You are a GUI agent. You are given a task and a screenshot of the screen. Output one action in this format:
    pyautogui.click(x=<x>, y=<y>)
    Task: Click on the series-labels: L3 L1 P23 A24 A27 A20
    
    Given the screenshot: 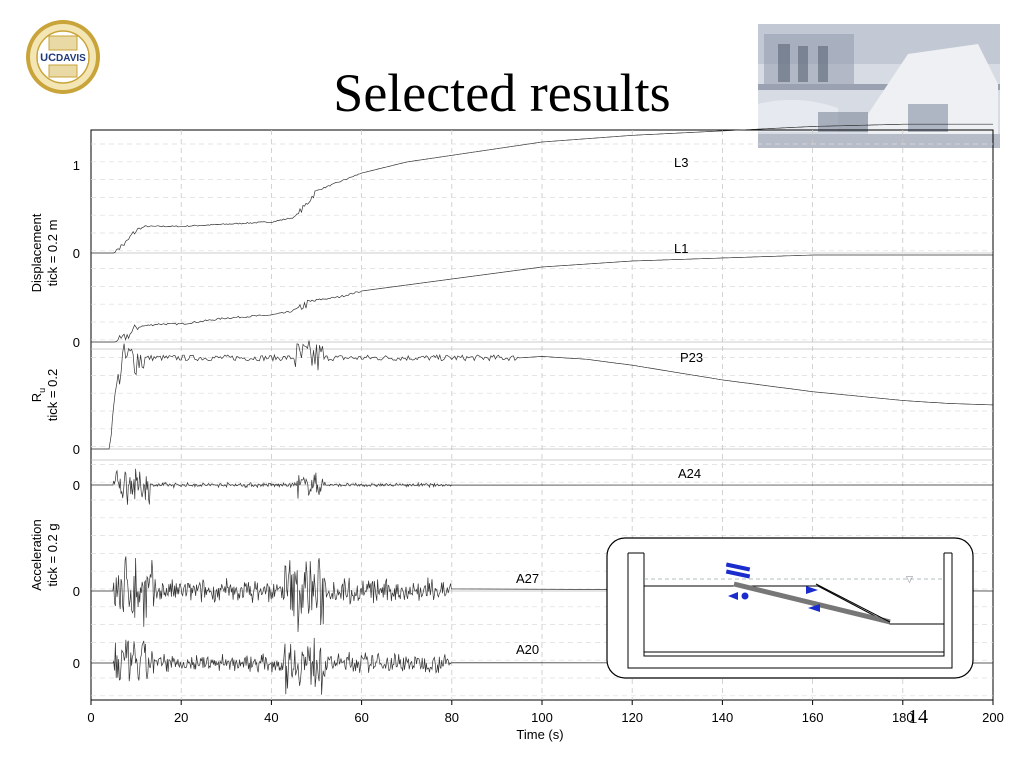 What is the action you would take?
    pyautogui.click(x=609, y=406)
    